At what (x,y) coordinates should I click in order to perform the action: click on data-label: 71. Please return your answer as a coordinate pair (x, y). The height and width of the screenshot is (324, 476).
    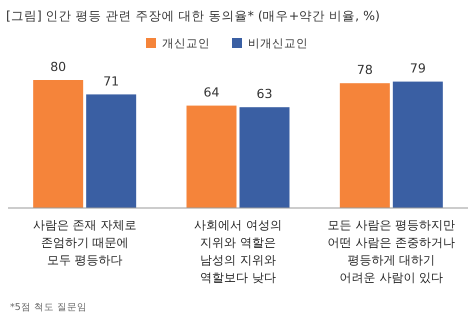
    Looking at the image, I should click on (111, 80).